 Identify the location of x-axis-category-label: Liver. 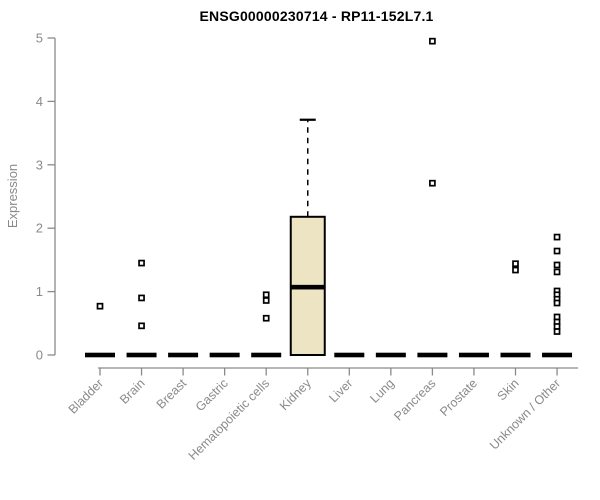
(340, 390).